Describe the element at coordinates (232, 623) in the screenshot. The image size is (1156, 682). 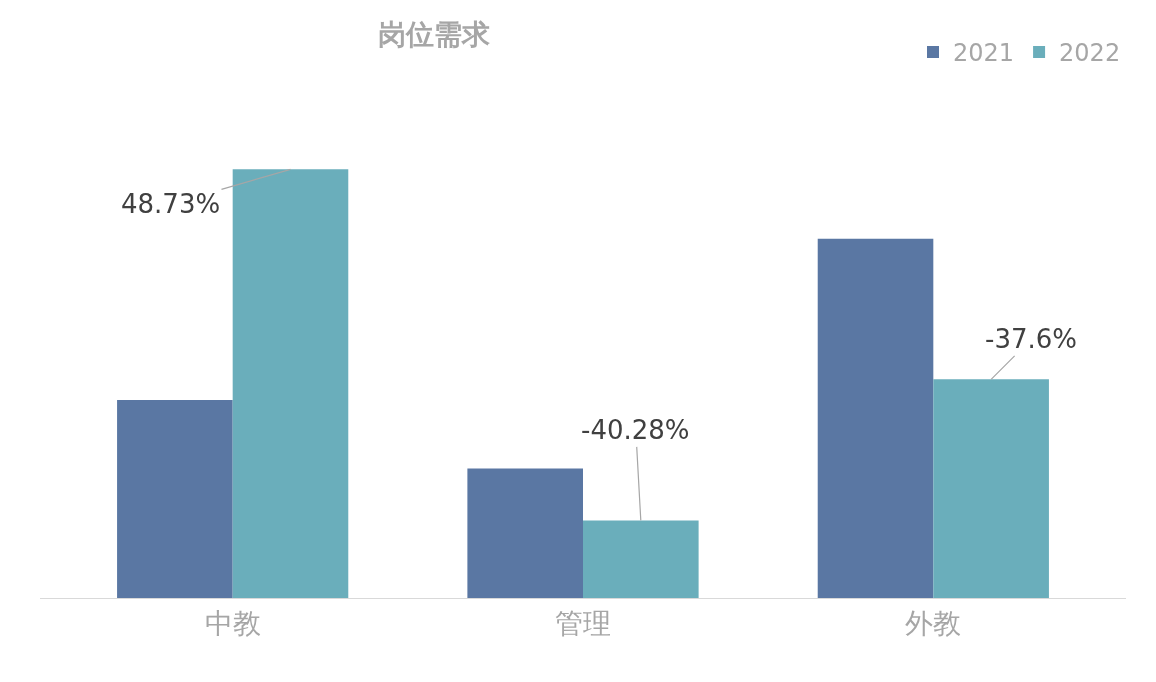
I see `x-tick-label: 中教` at that location.